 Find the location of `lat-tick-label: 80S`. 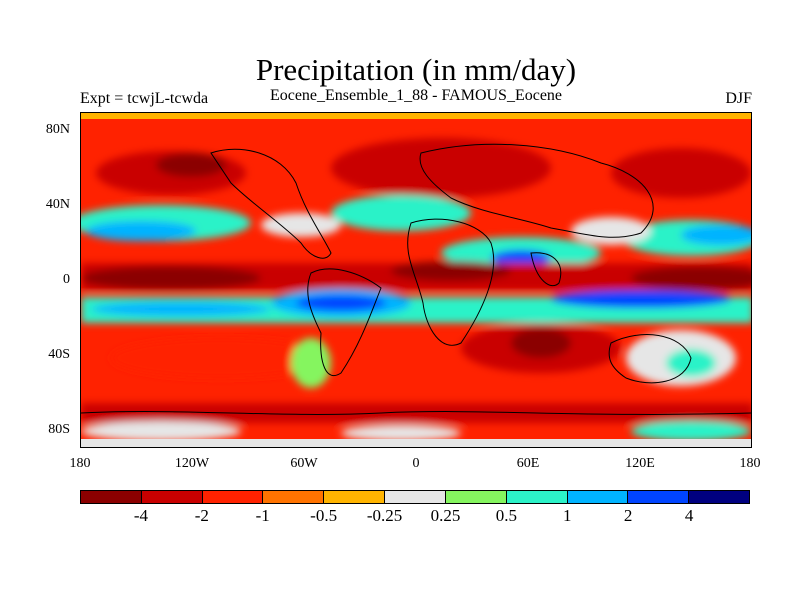

lat-tick-label: 80S is located at coordinates (59, 429).